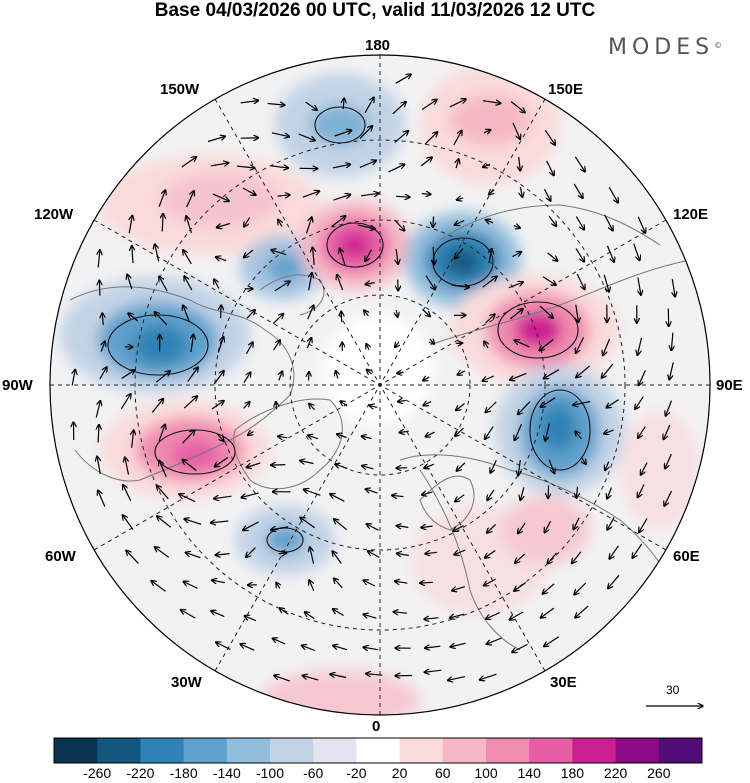  I want to click on colorbar-tick-label: -100, so click(270, 773).